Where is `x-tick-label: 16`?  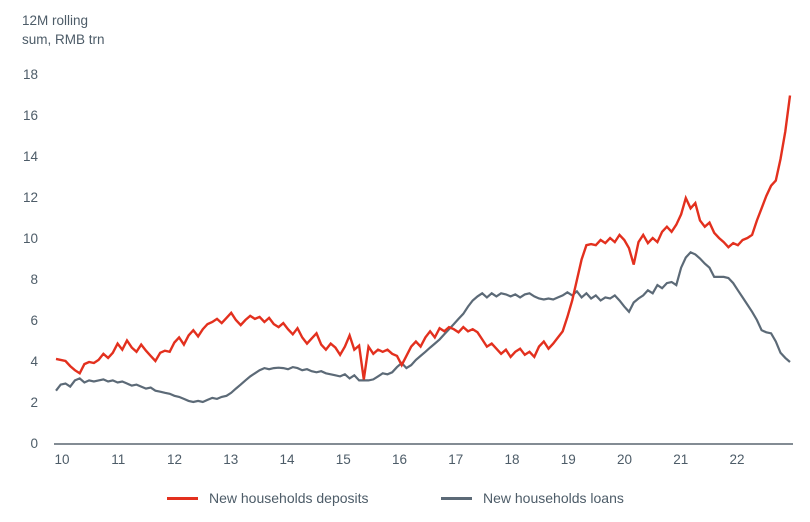
x-tick-label: 16 is located at coordinates (399, 459).